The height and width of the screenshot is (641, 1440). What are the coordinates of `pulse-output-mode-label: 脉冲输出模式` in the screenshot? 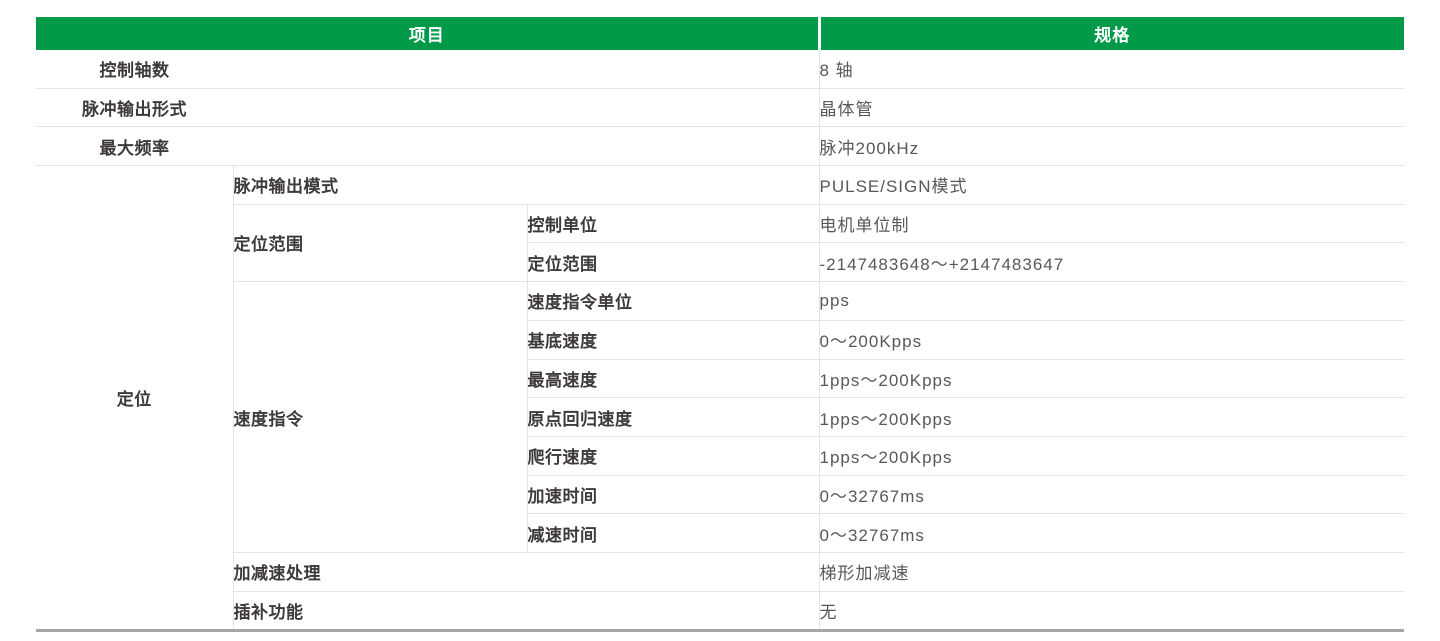 It's located at (526, 185).